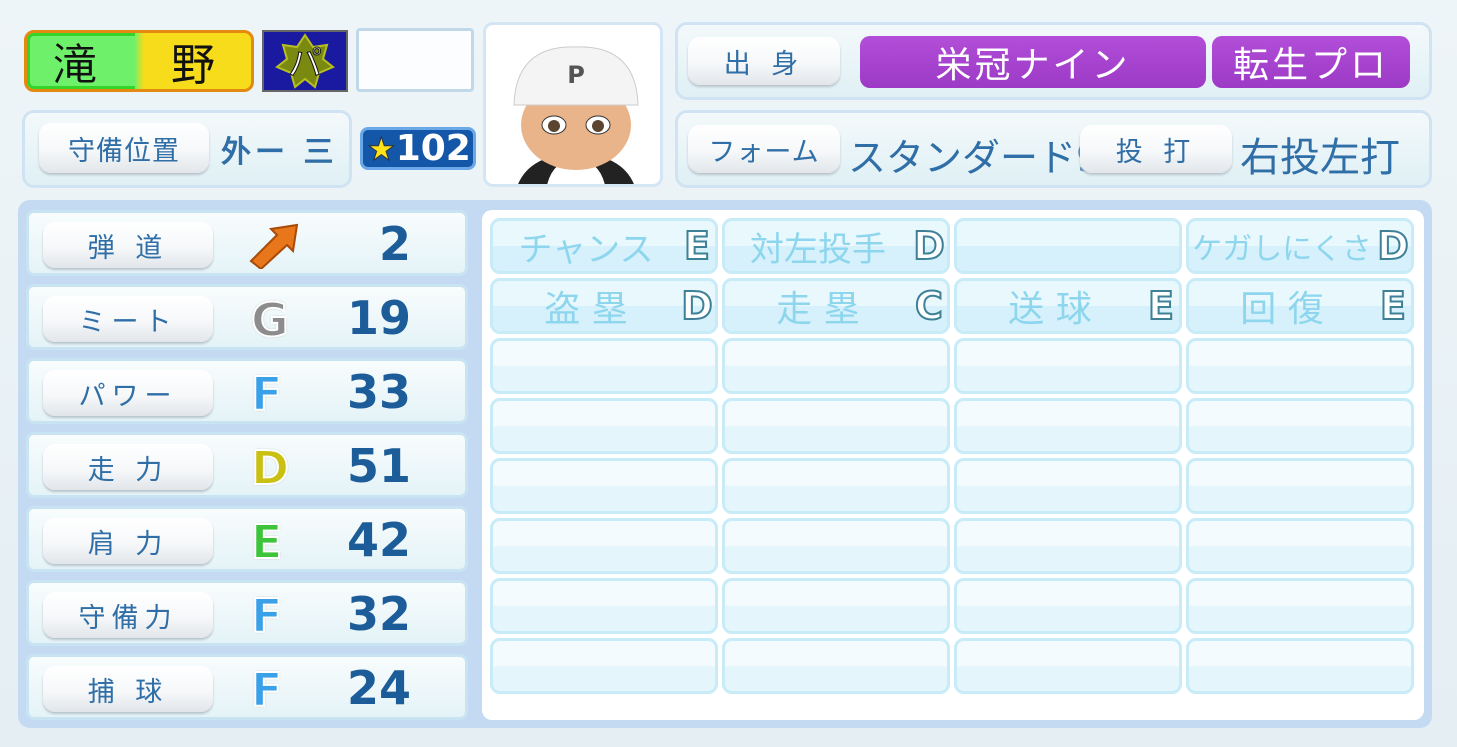  I want to click on stat-row: パワー F 33, so click(247, 391).